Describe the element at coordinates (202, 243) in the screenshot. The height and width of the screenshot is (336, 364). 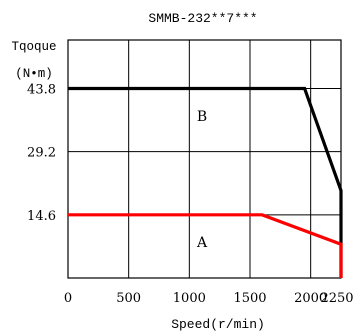
I see `curve-label-a: A` at that location.